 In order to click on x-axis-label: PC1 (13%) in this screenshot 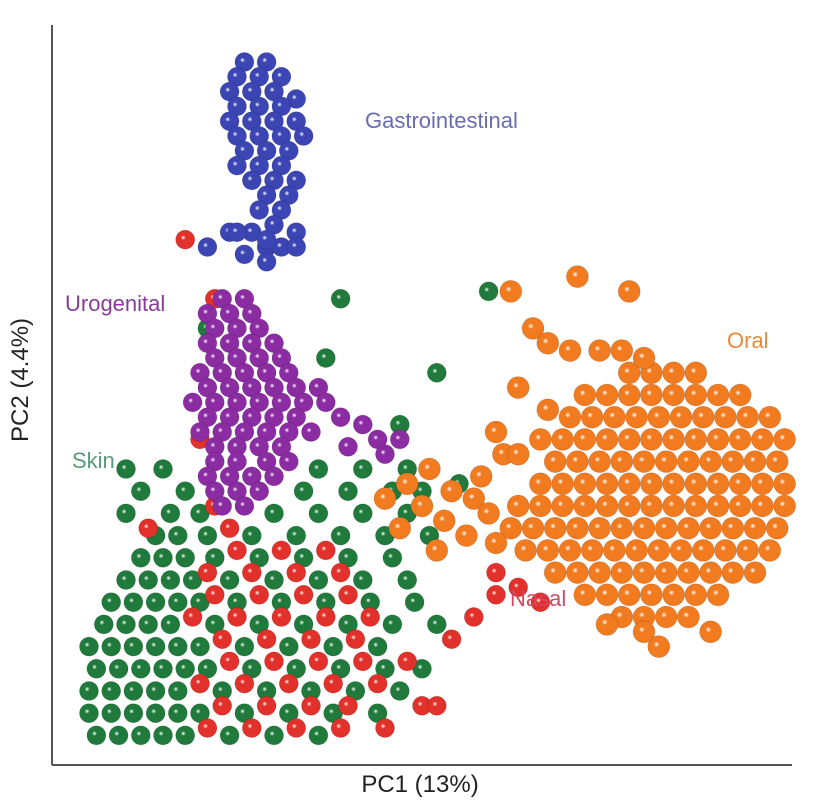, I will do `click(419, 784)`.